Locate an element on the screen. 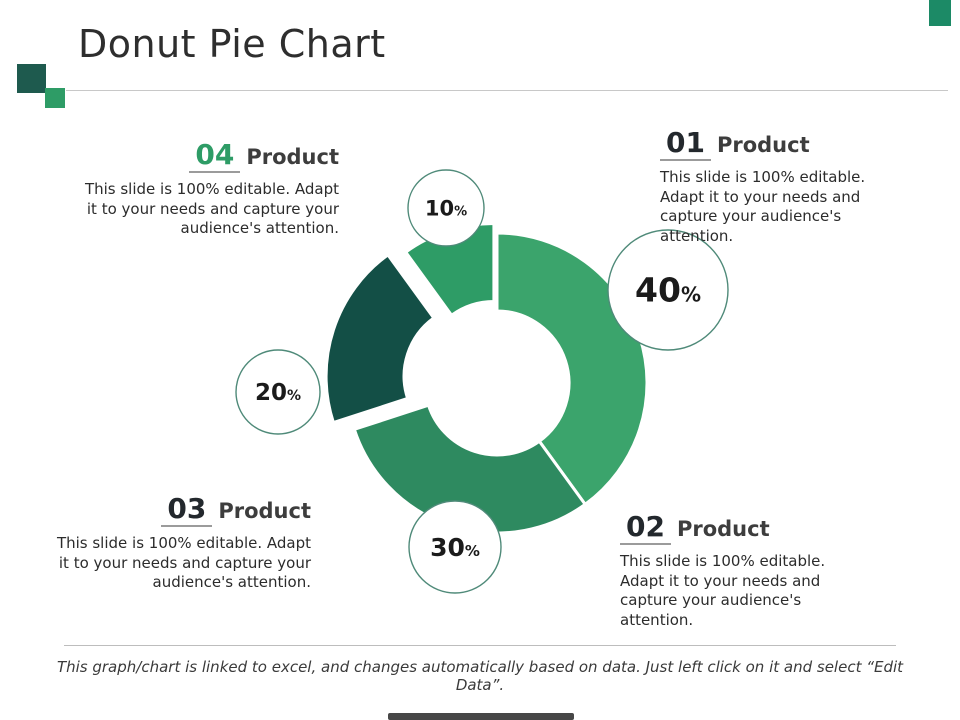  callout-label-10: 10% is located at coordinates (446, 208).